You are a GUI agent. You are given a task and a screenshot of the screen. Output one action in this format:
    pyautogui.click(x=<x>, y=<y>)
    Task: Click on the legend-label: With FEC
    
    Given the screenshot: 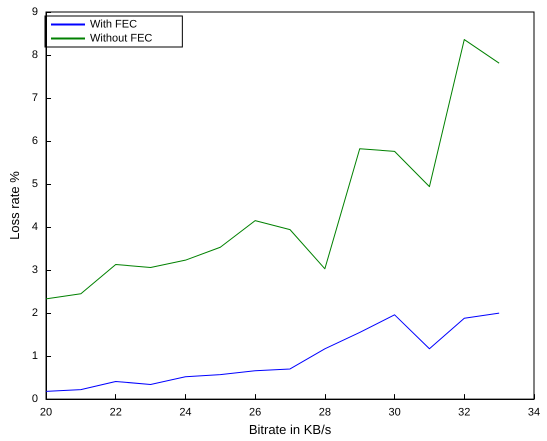 What is the action you would take?
    pyautogui.click(x=114, y=24)
    